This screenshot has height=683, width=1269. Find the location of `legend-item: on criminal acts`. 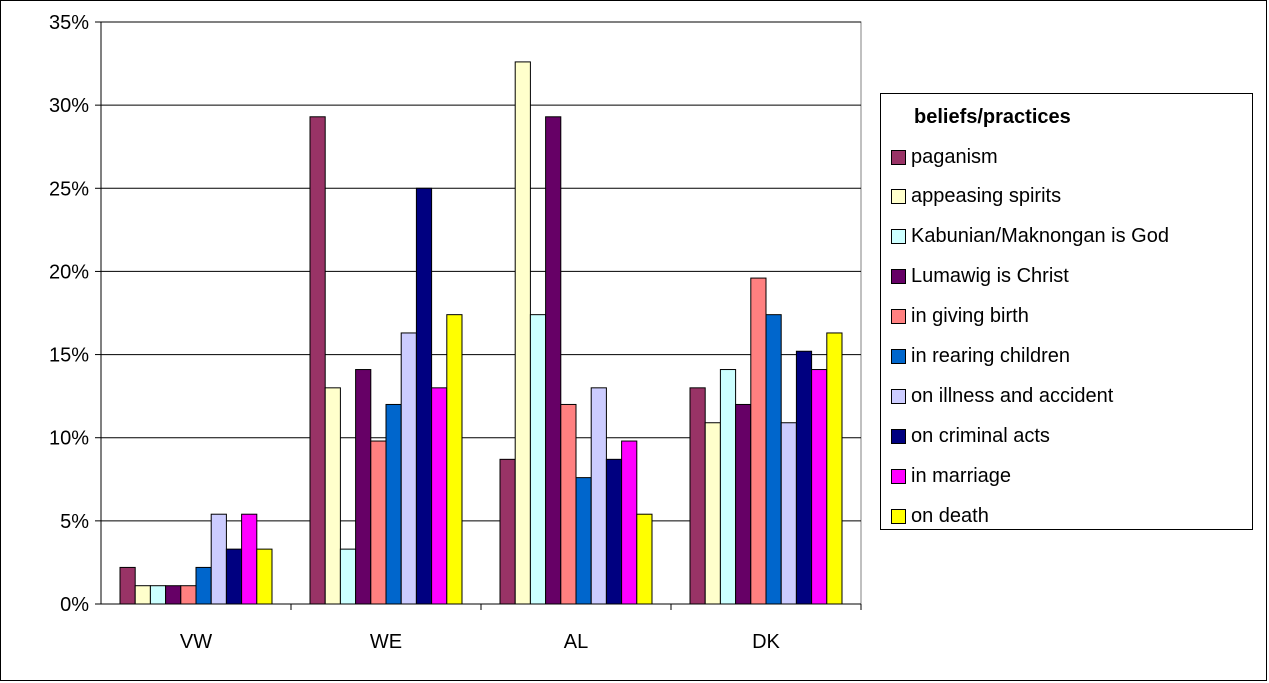

legend-item: on criminal acts is located at coordinates (970, 436).